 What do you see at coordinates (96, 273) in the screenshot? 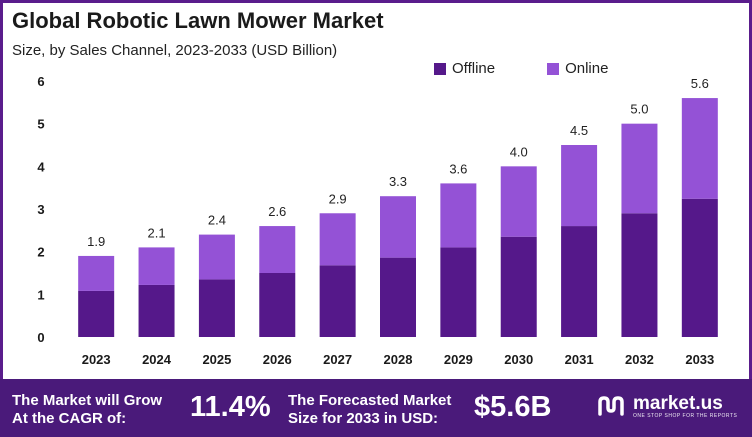
I see `bar-online-2023` at bounding box center [96, 273].